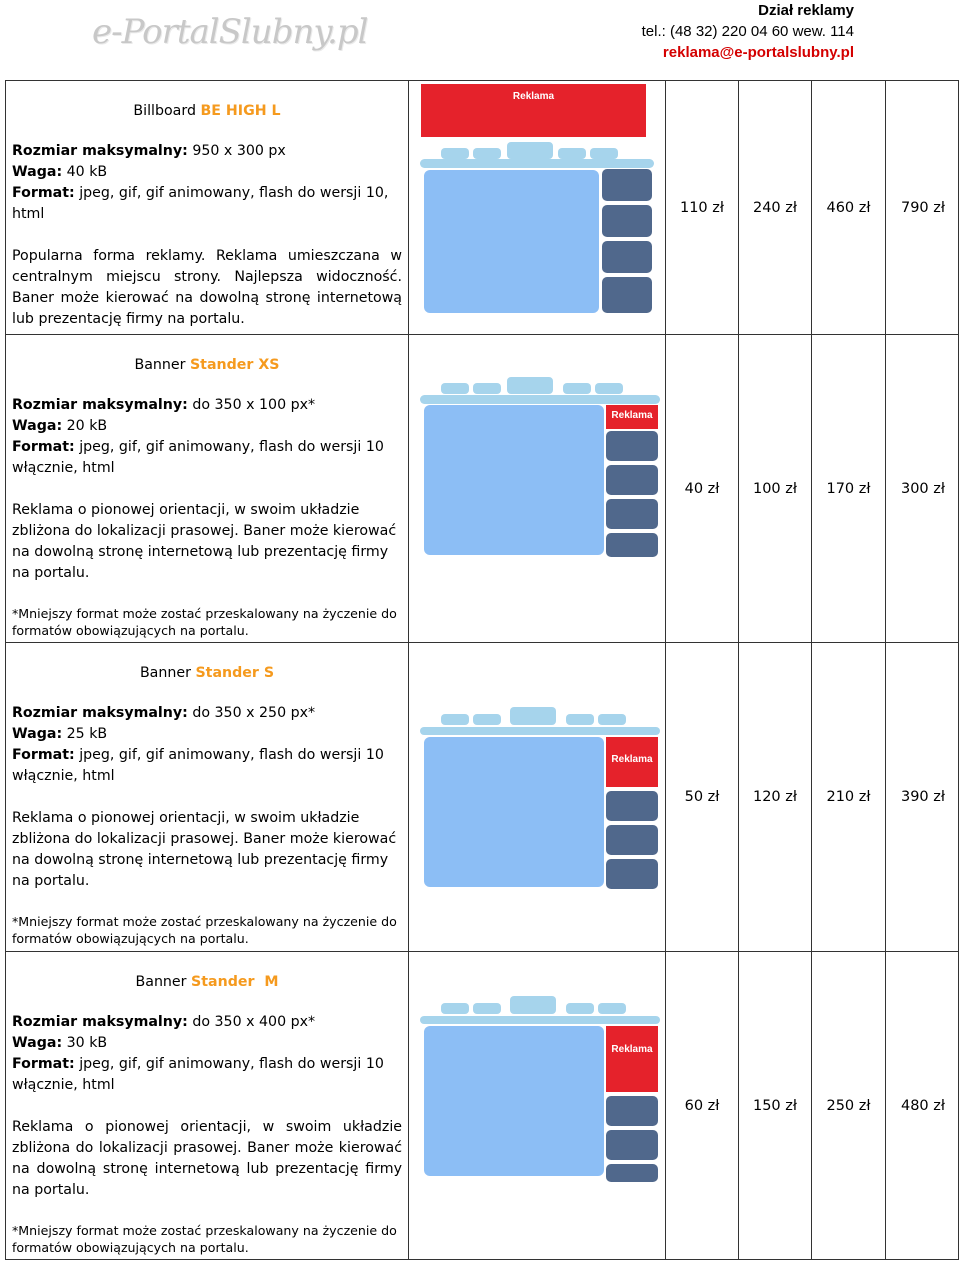 The width and height of the screenshot is (960, 1262). What do you see at coordinates (230, 32) in the screenshot?
I see `portal-logo: e-PortalSlubny.pl` at bounding box center [230, 32].